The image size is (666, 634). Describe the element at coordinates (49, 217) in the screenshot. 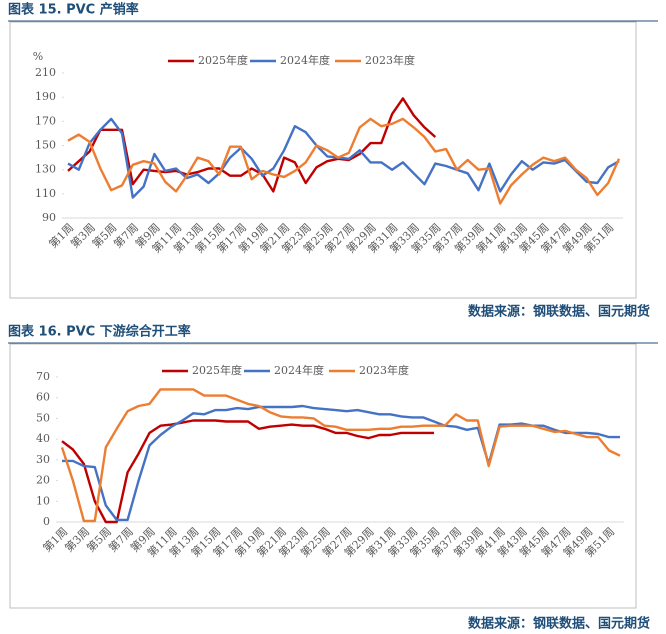

I see `y-tick-label: 90` at that location.